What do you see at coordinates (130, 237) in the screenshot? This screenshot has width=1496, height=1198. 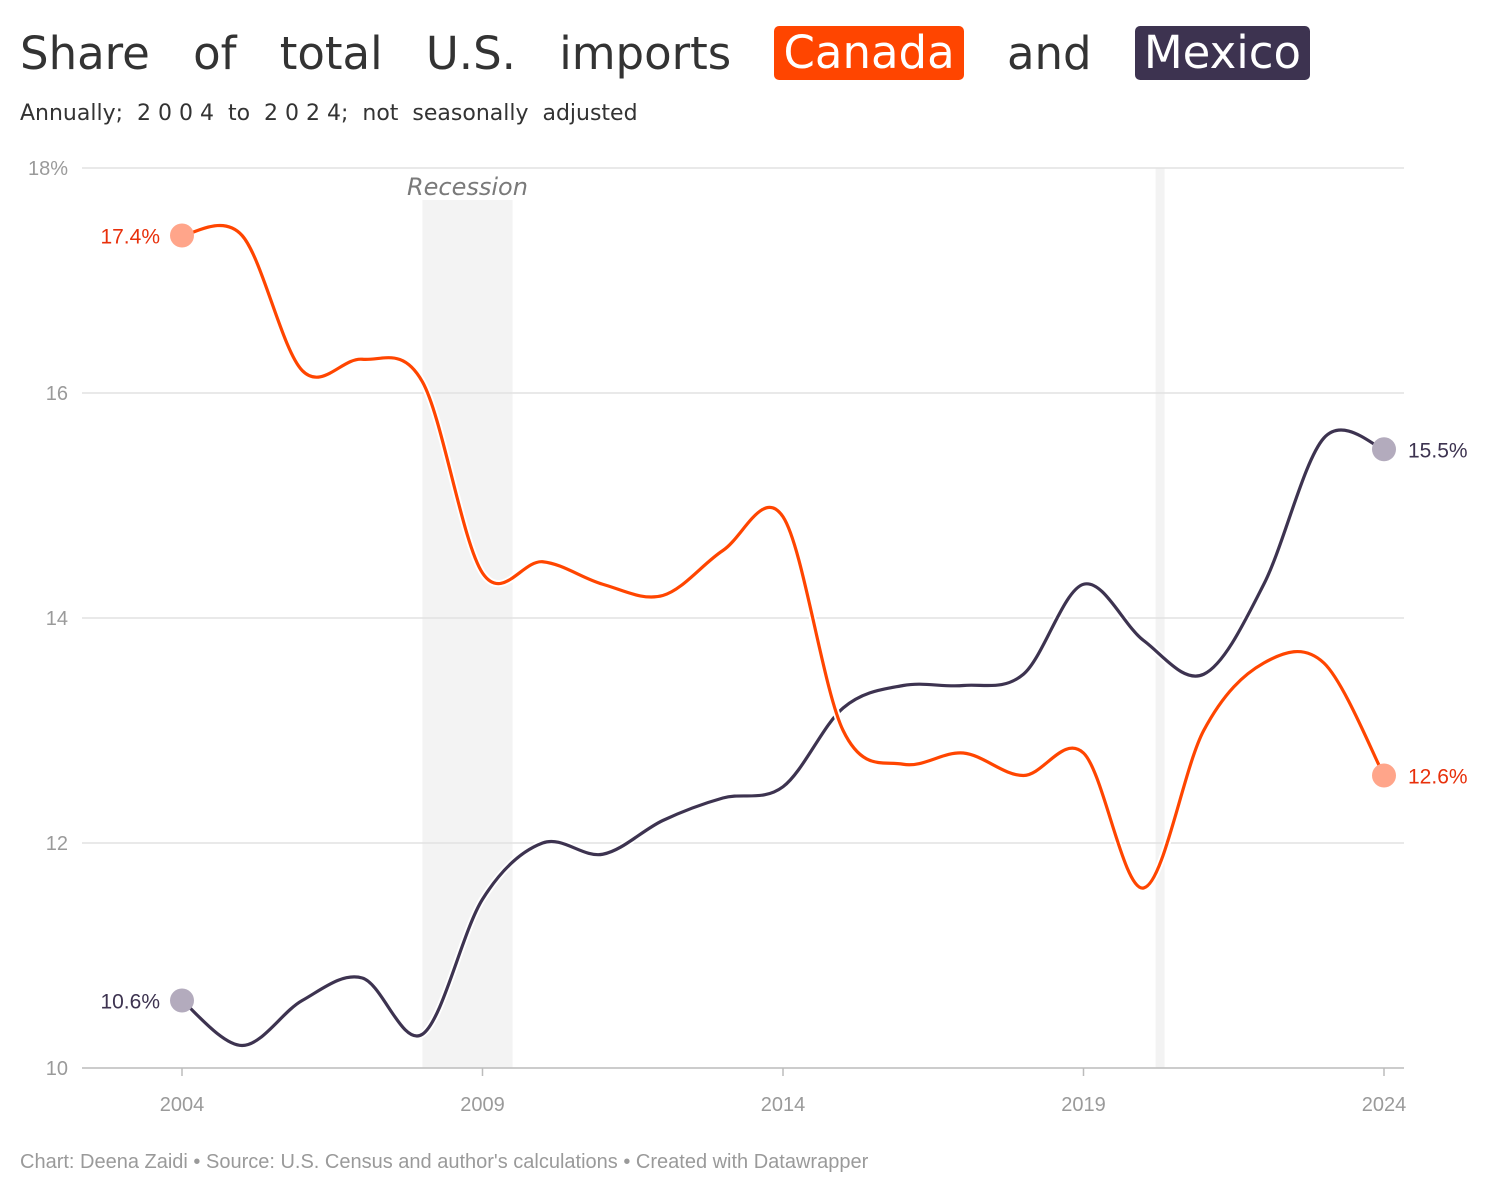 I see `canada-value-label: 17.4%` at bounding box center [130, 237].